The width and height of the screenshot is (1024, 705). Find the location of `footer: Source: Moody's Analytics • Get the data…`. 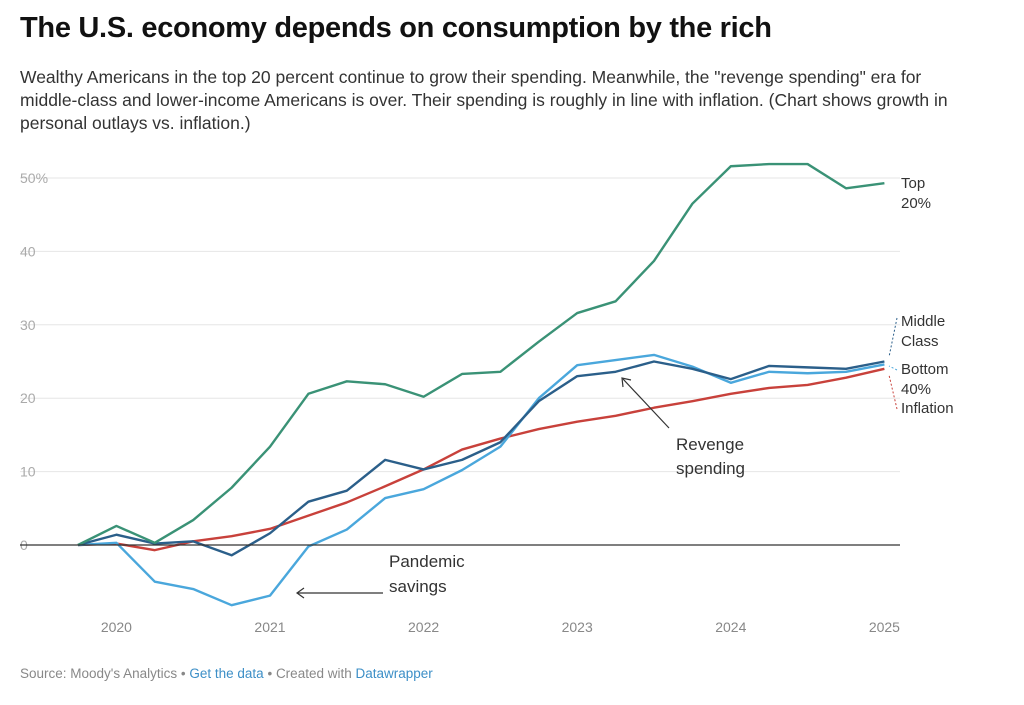

footer: Source: Moody's Analytics • Get the data… is located at coordinates (226, 673).